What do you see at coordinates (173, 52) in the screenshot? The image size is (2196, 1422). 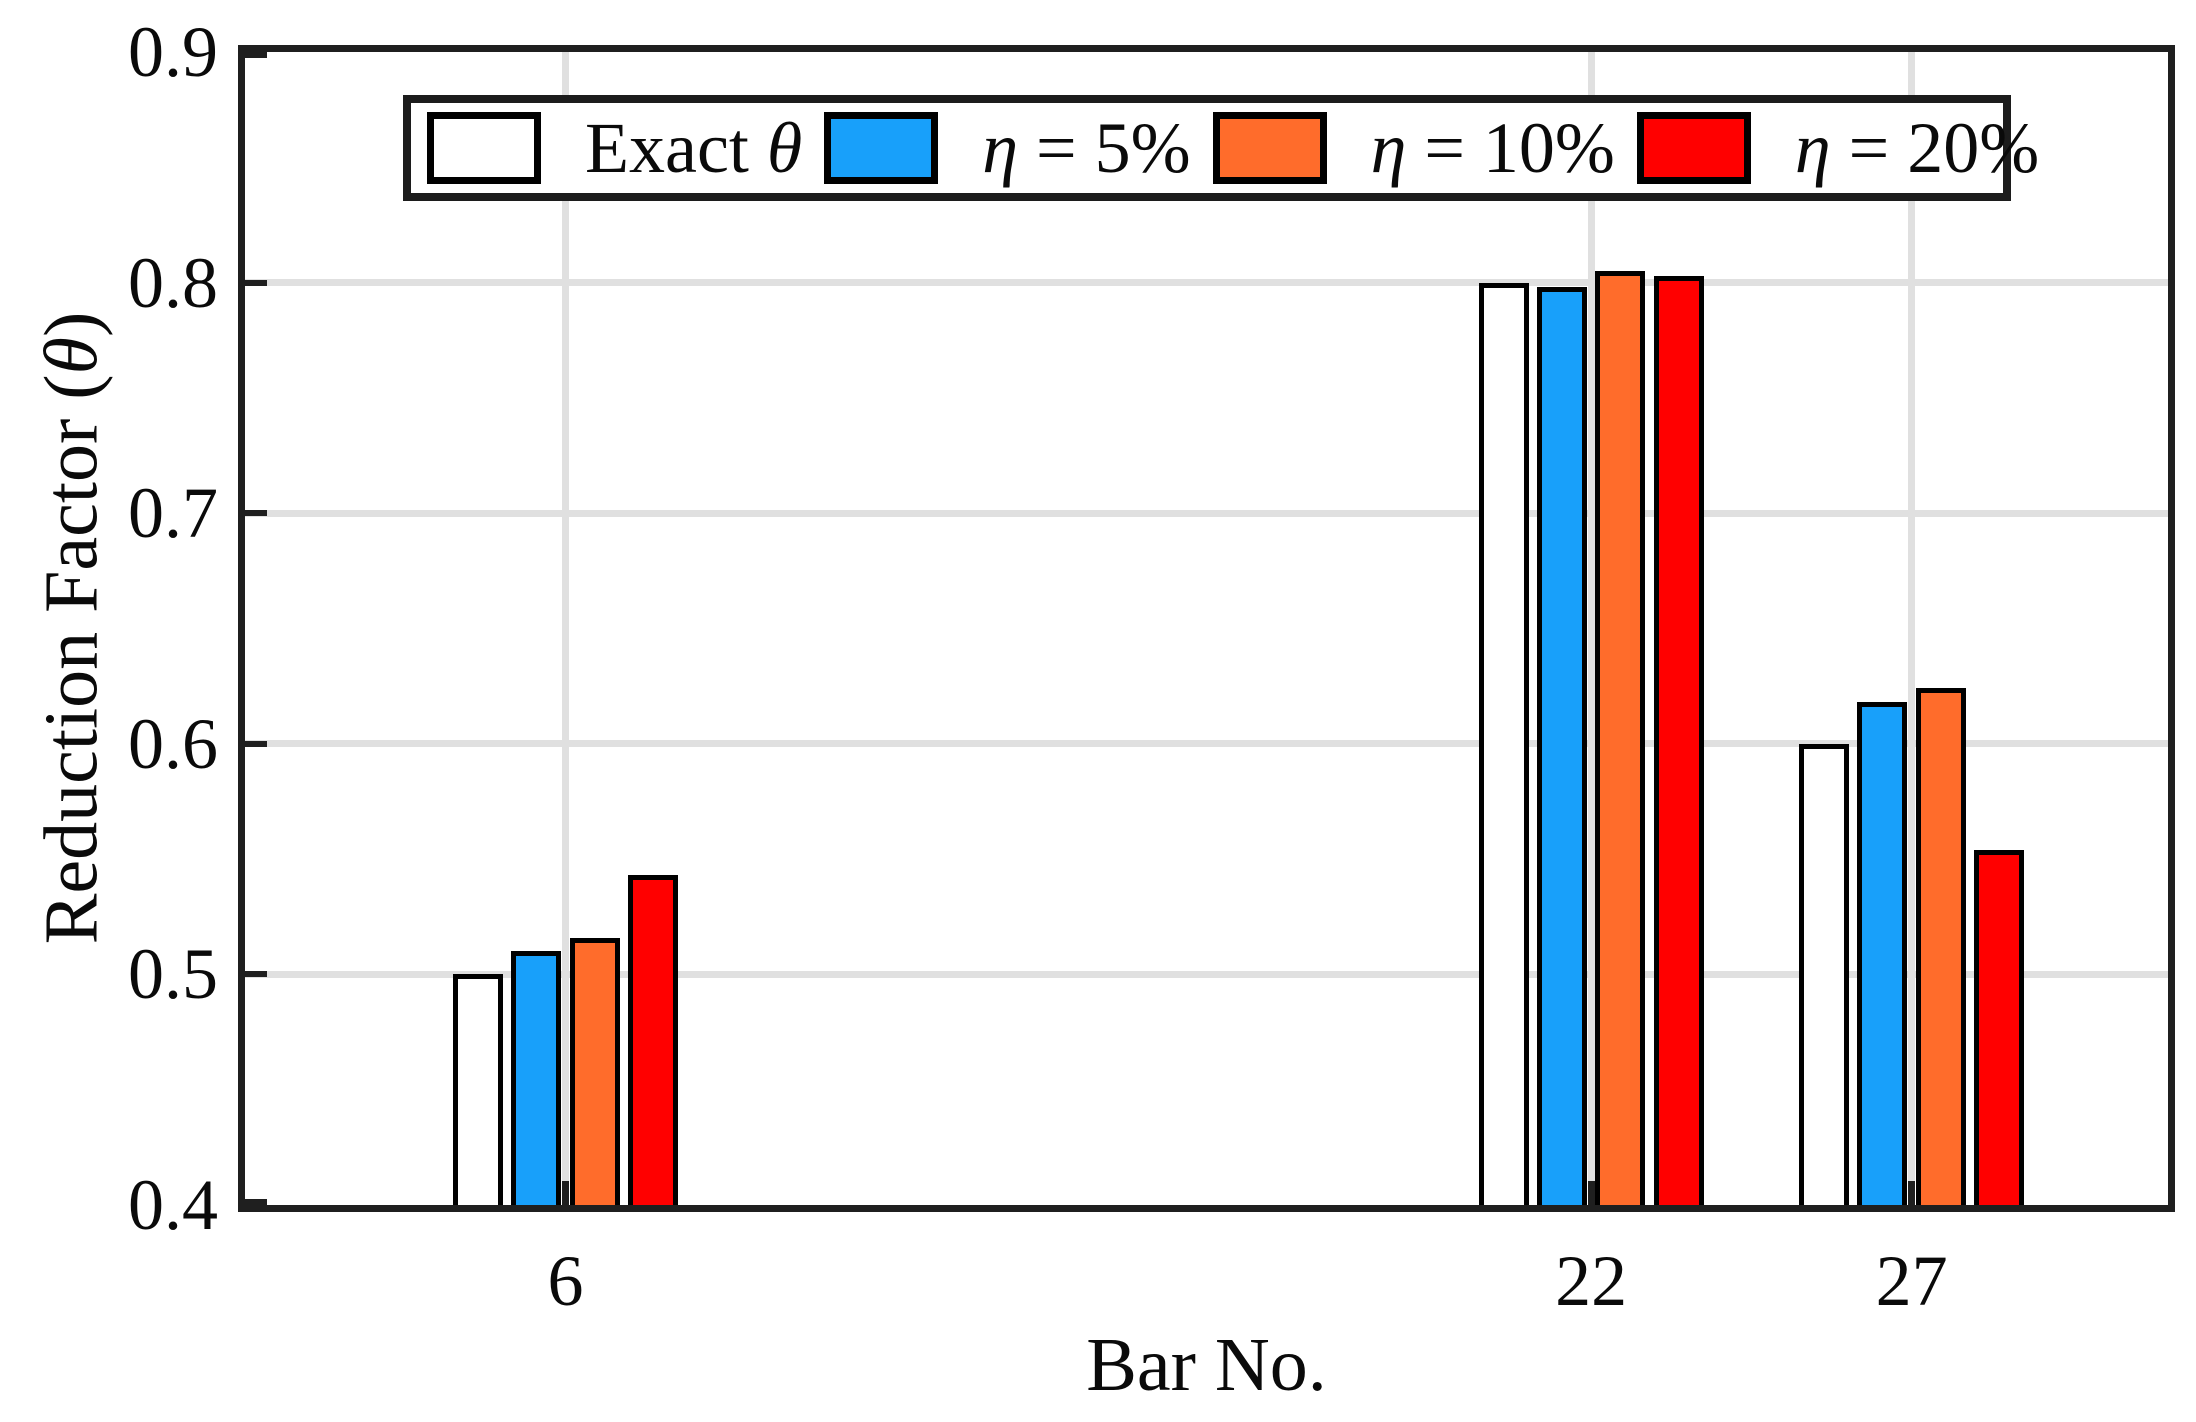 I see `y-tick-label: 0.9` at bounding box center [173, 52].